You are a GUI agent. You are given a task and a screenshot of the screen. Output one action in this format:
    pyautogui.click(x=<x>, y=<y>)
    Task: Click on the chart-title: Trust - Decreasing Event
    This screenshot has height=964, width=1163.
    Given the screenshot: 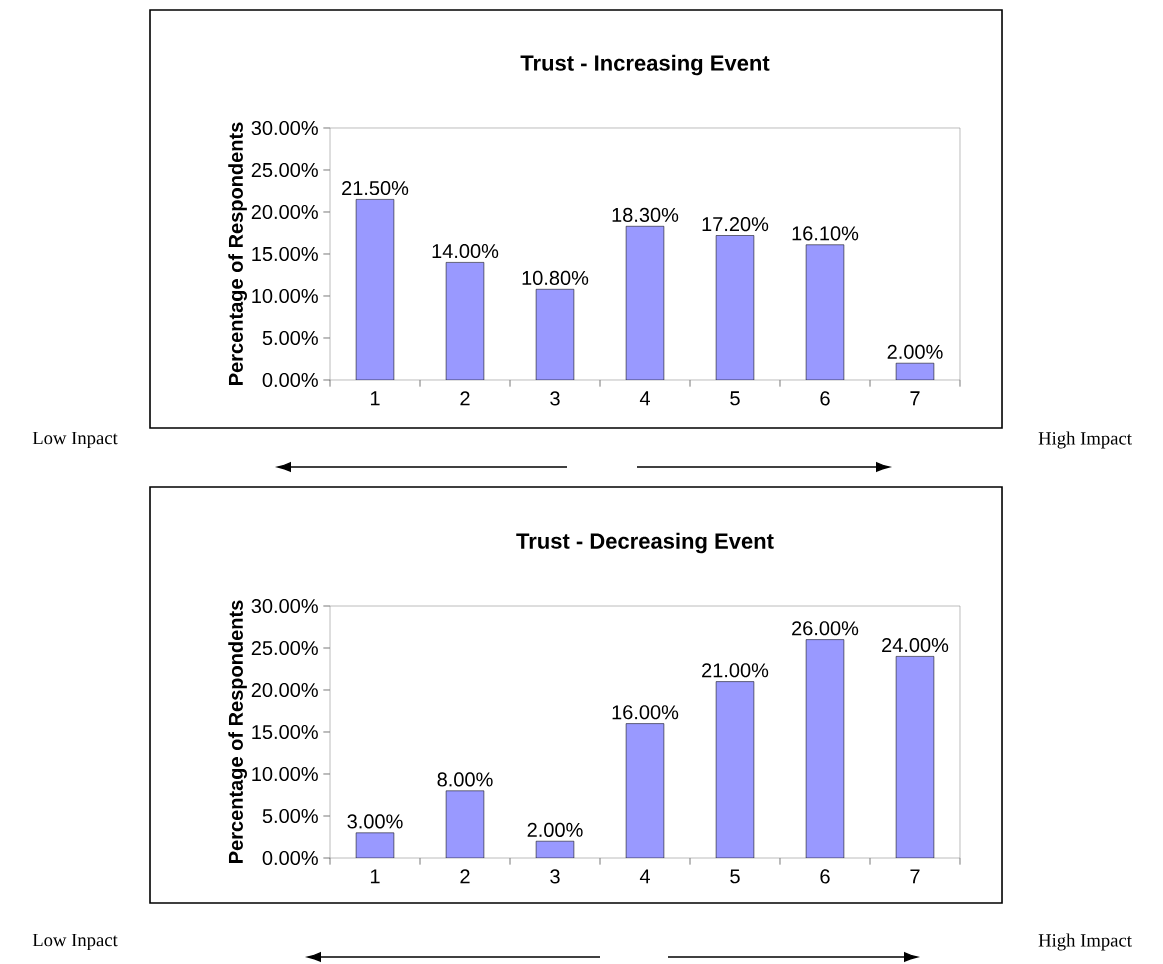 What is the action you would take?
    pyautogui.click(x=645, y=543)
    